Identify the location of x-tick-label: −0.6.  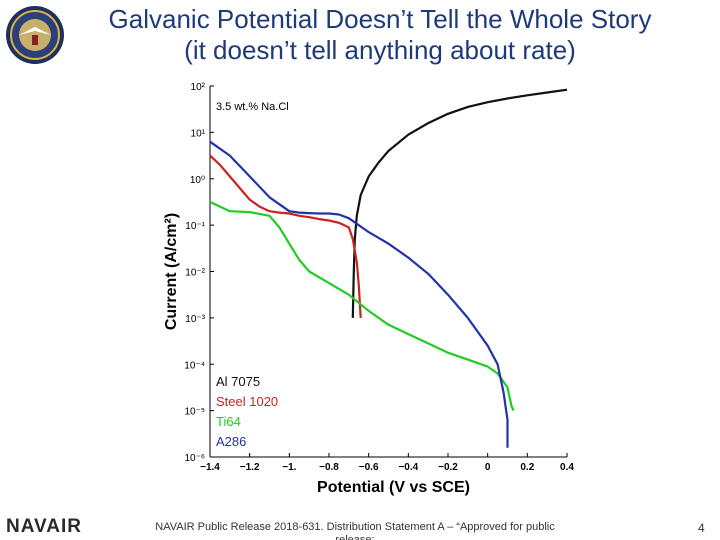
(369, 467).